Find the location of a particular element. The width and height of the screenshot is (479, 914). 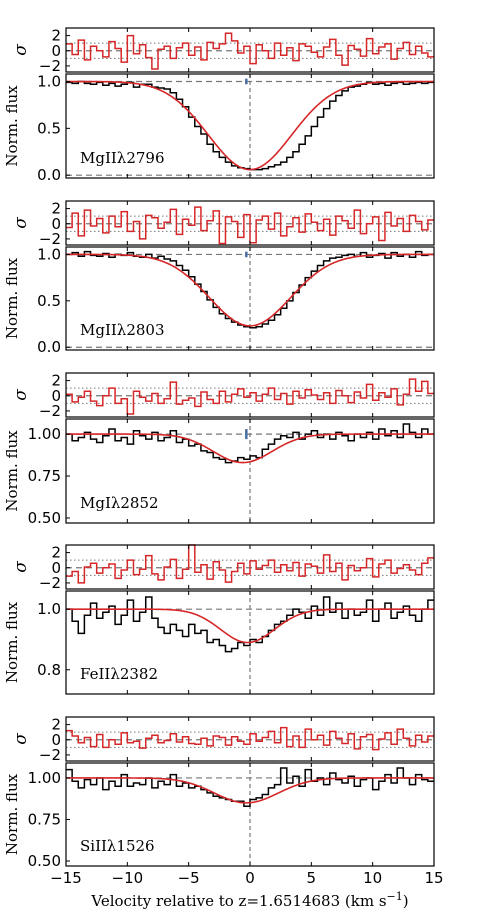

ion-label: SiIIλ1526 is located at coordinates (117, 846).